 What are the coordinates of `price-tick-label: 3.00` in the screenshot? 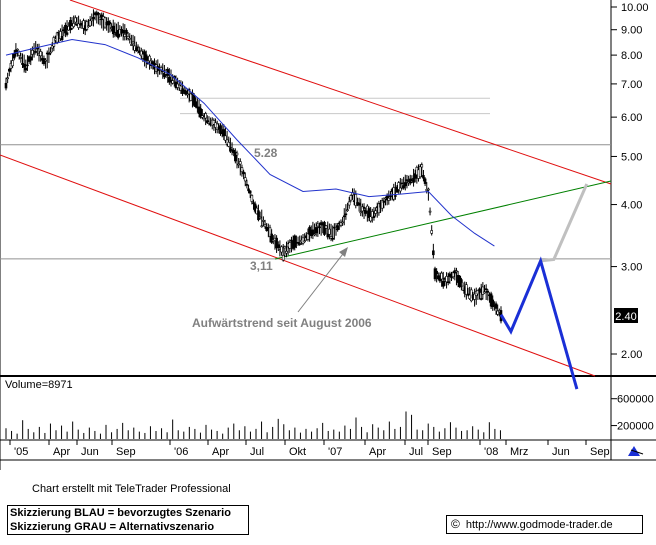 It's located at (631, 268).